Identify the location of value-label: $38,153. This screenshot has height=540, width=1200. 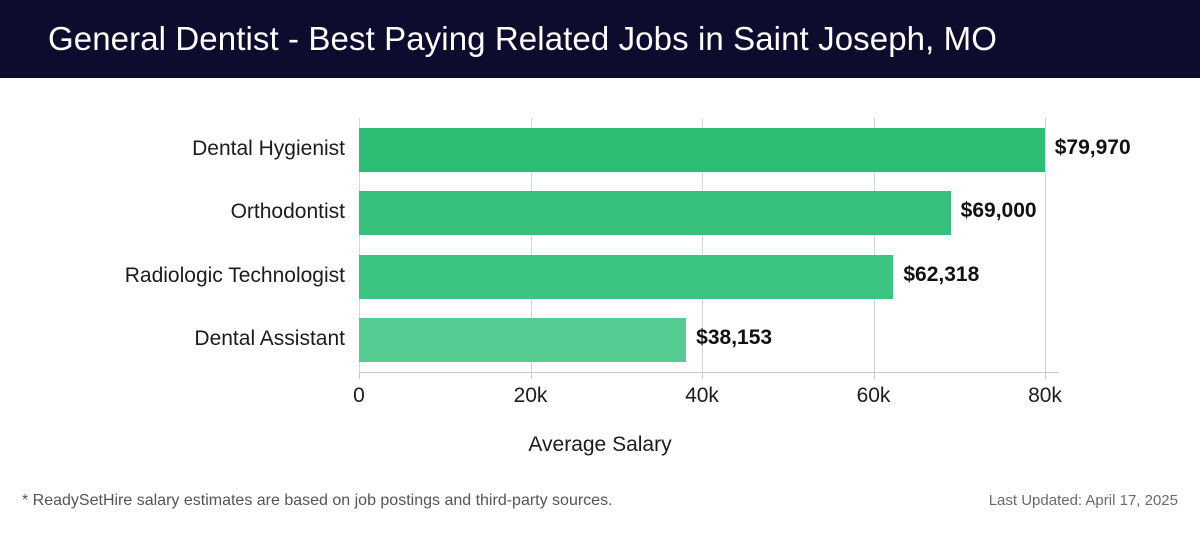
(734, 338).